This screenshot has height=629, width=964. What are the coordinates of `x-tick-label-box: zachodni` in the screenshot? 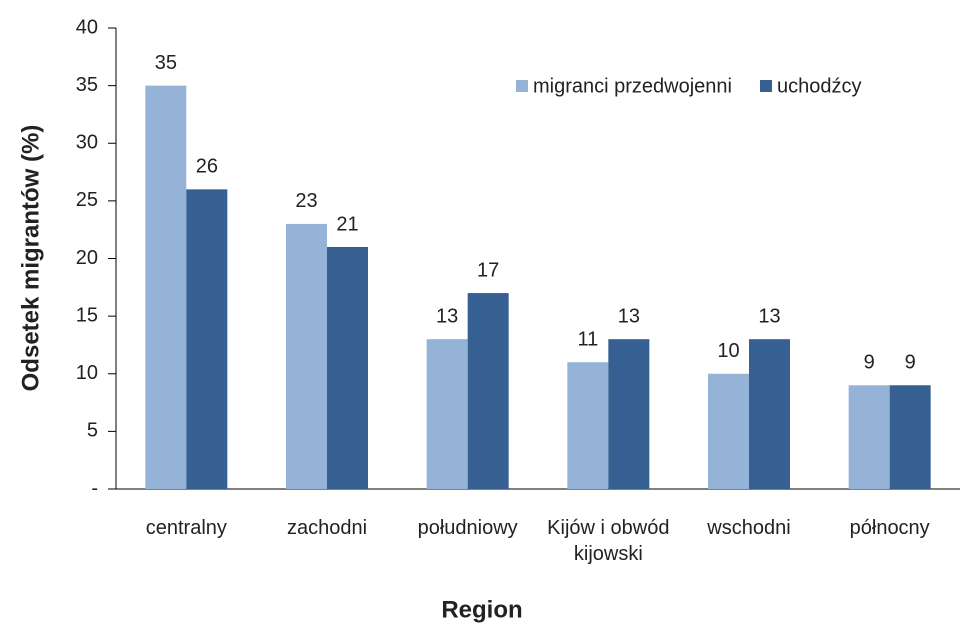 It's located at (327, 528).